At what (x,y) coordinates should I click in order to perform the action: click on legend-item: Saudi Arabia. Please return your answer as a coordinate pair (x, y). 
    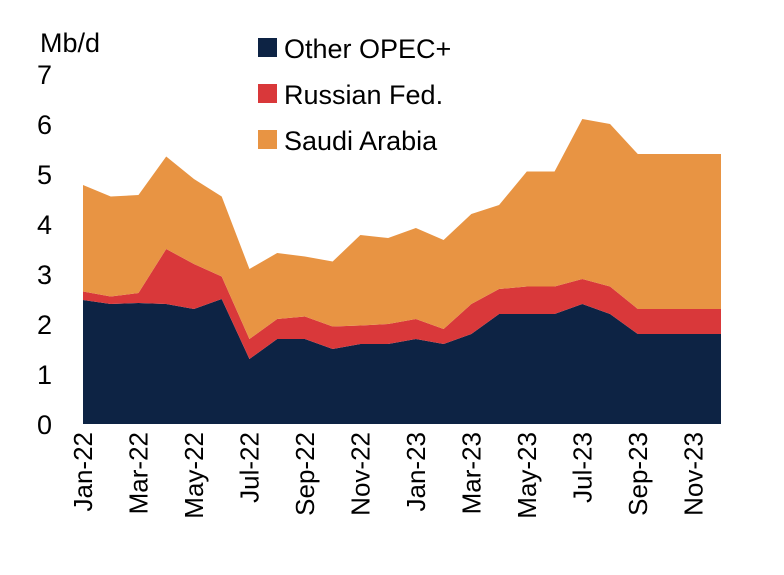
    Looking at the image, I should click on (348, 141).